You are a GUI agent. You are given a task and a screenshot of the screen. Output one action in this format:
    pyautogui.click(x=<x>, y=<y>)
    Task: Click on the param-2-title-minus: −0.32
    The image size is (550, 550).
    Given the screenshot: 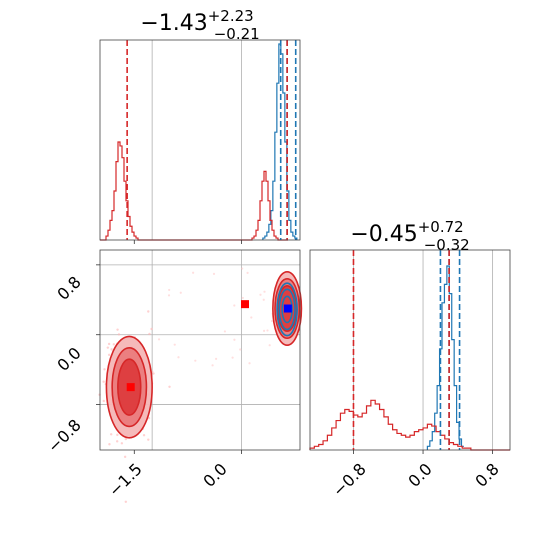 What is the action you would take?
    pyautogui.click(x=447, y=245)
    